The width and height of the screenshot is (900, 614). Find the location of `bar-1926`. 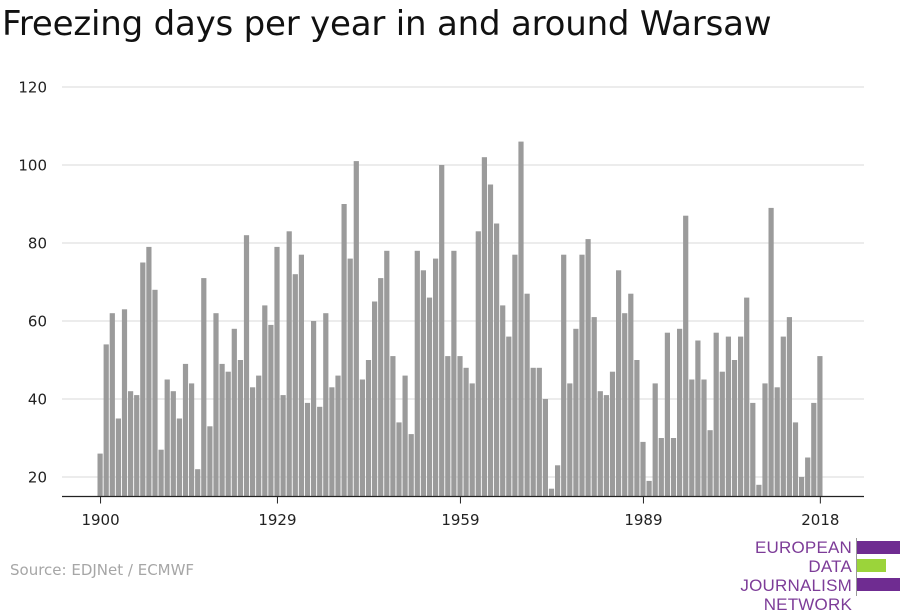

bar-1926 is located at coordinates (259, 436).